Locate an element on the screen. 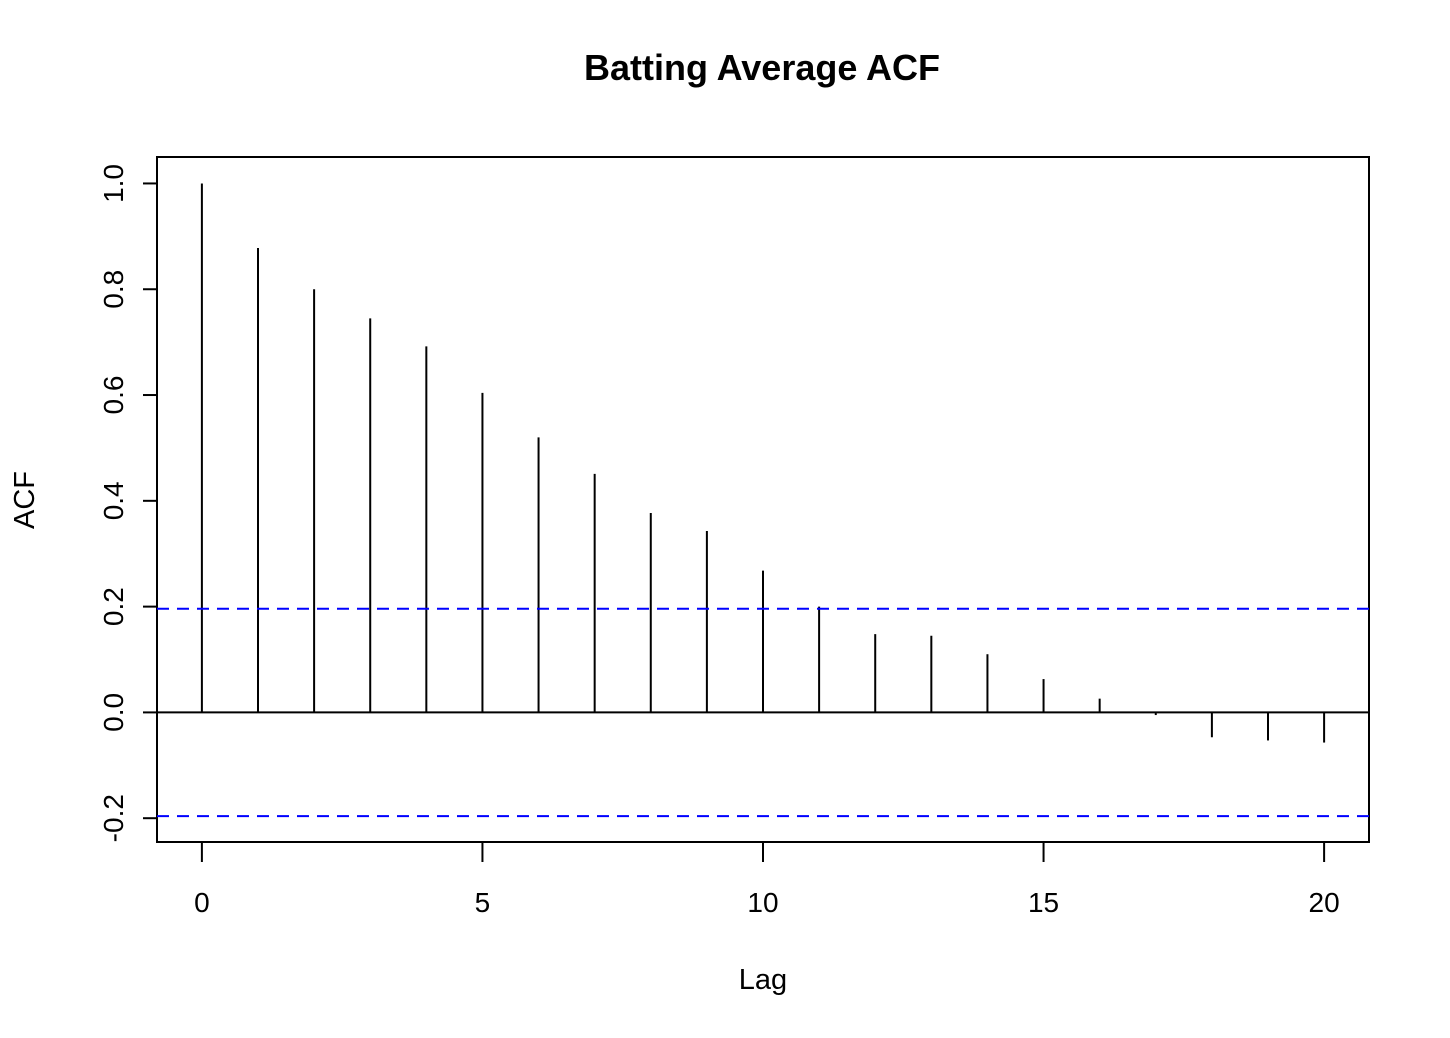  y-tick-label: 1.0 is located at coordinates (113, 183).